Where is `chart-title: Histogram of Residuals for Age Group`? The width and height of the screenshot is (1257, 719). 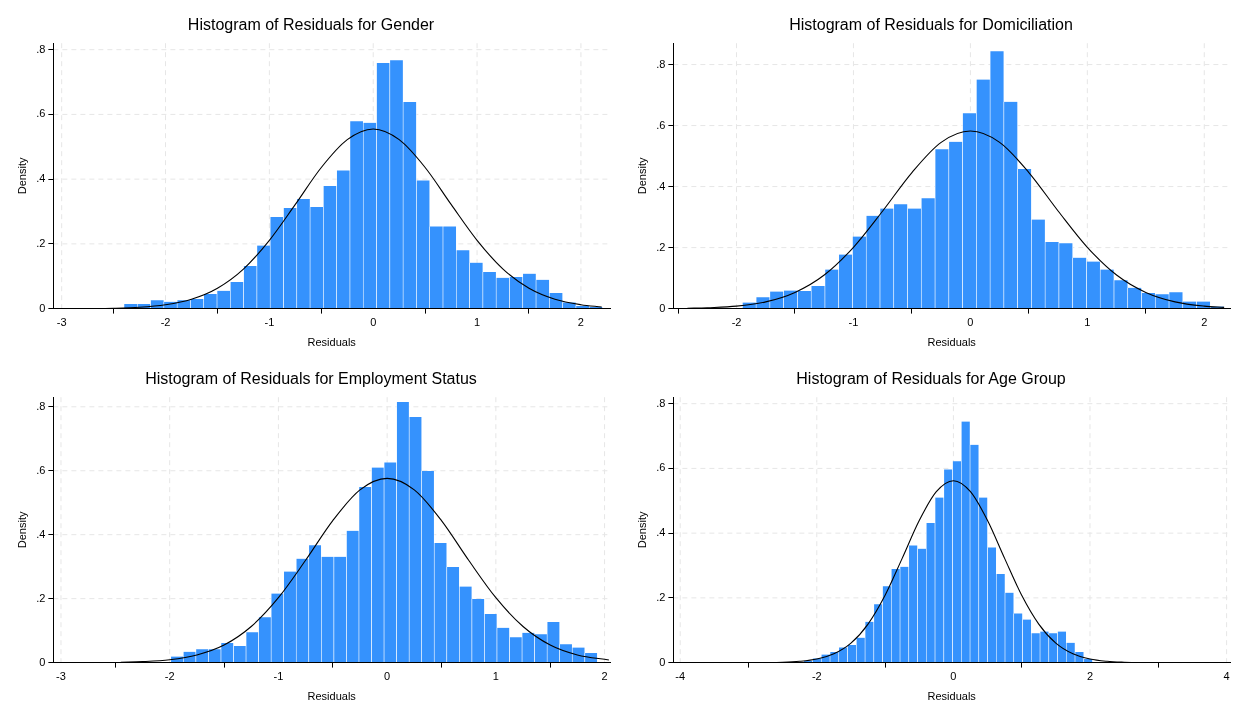
chart-title: Histogram of Residuals for Age Group is located at coordinates (931, 379).